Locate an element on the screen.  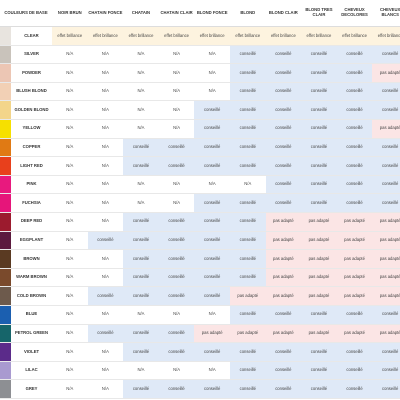
base-color-name: EGGPLANT is located at coordinates (31, 241).